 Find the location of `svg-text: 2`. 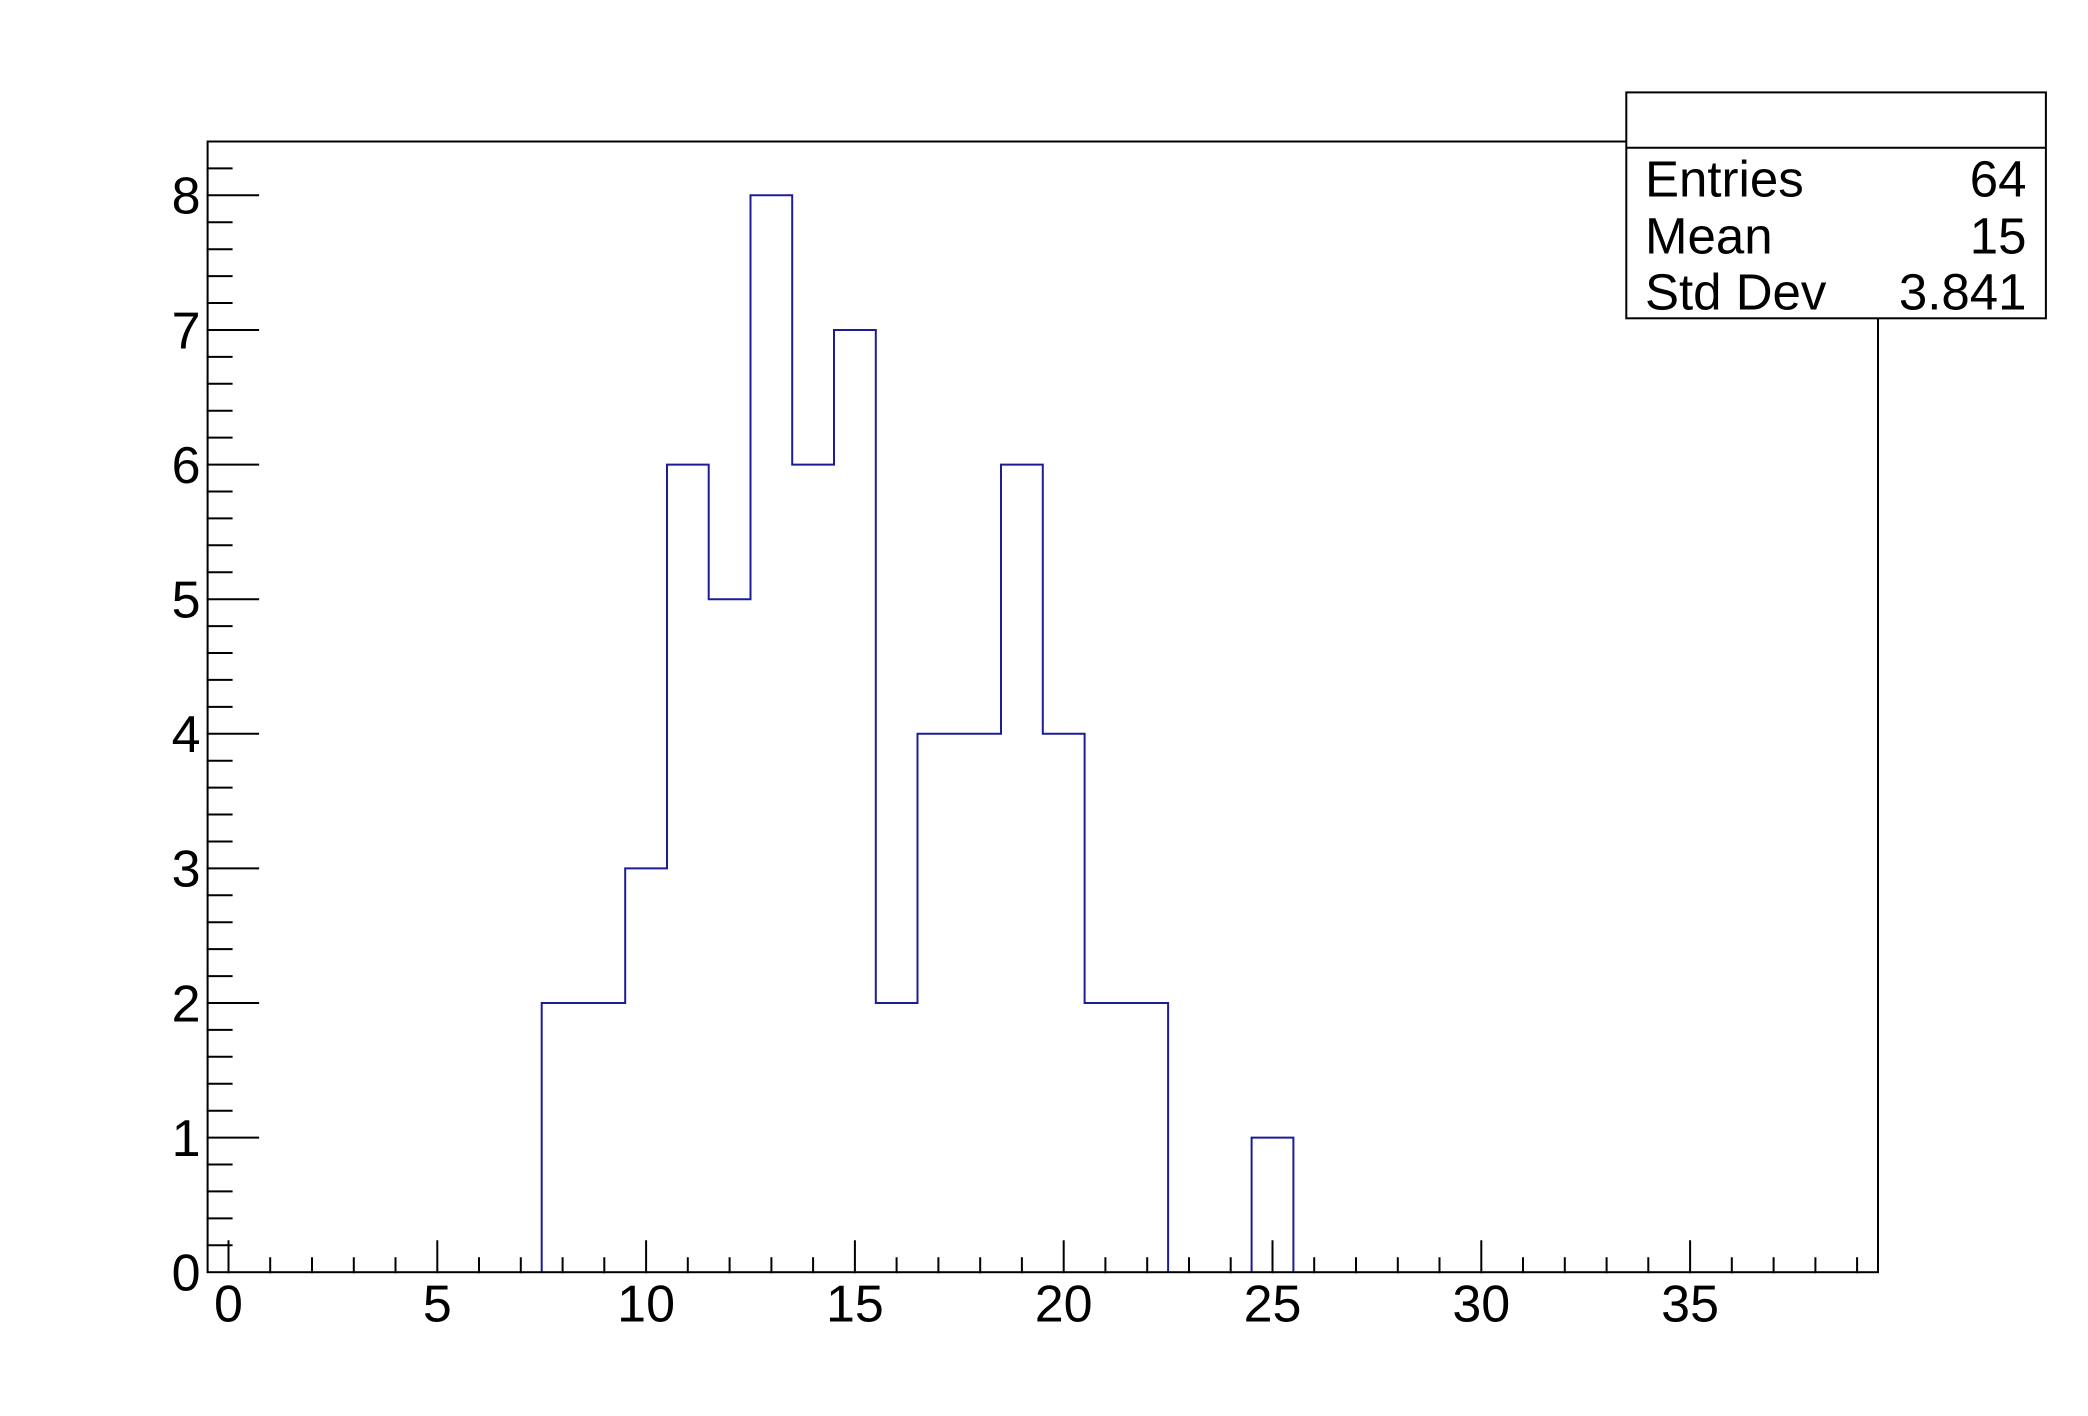

svg-text: 2 is located at coordinates (186, 1004).